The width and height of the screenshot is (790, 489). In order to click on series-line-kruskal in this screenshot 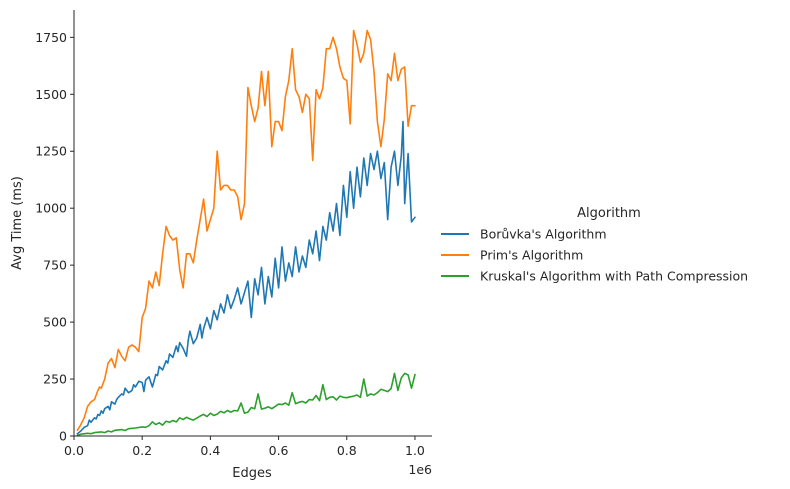, I will do `click(246, 404)`.